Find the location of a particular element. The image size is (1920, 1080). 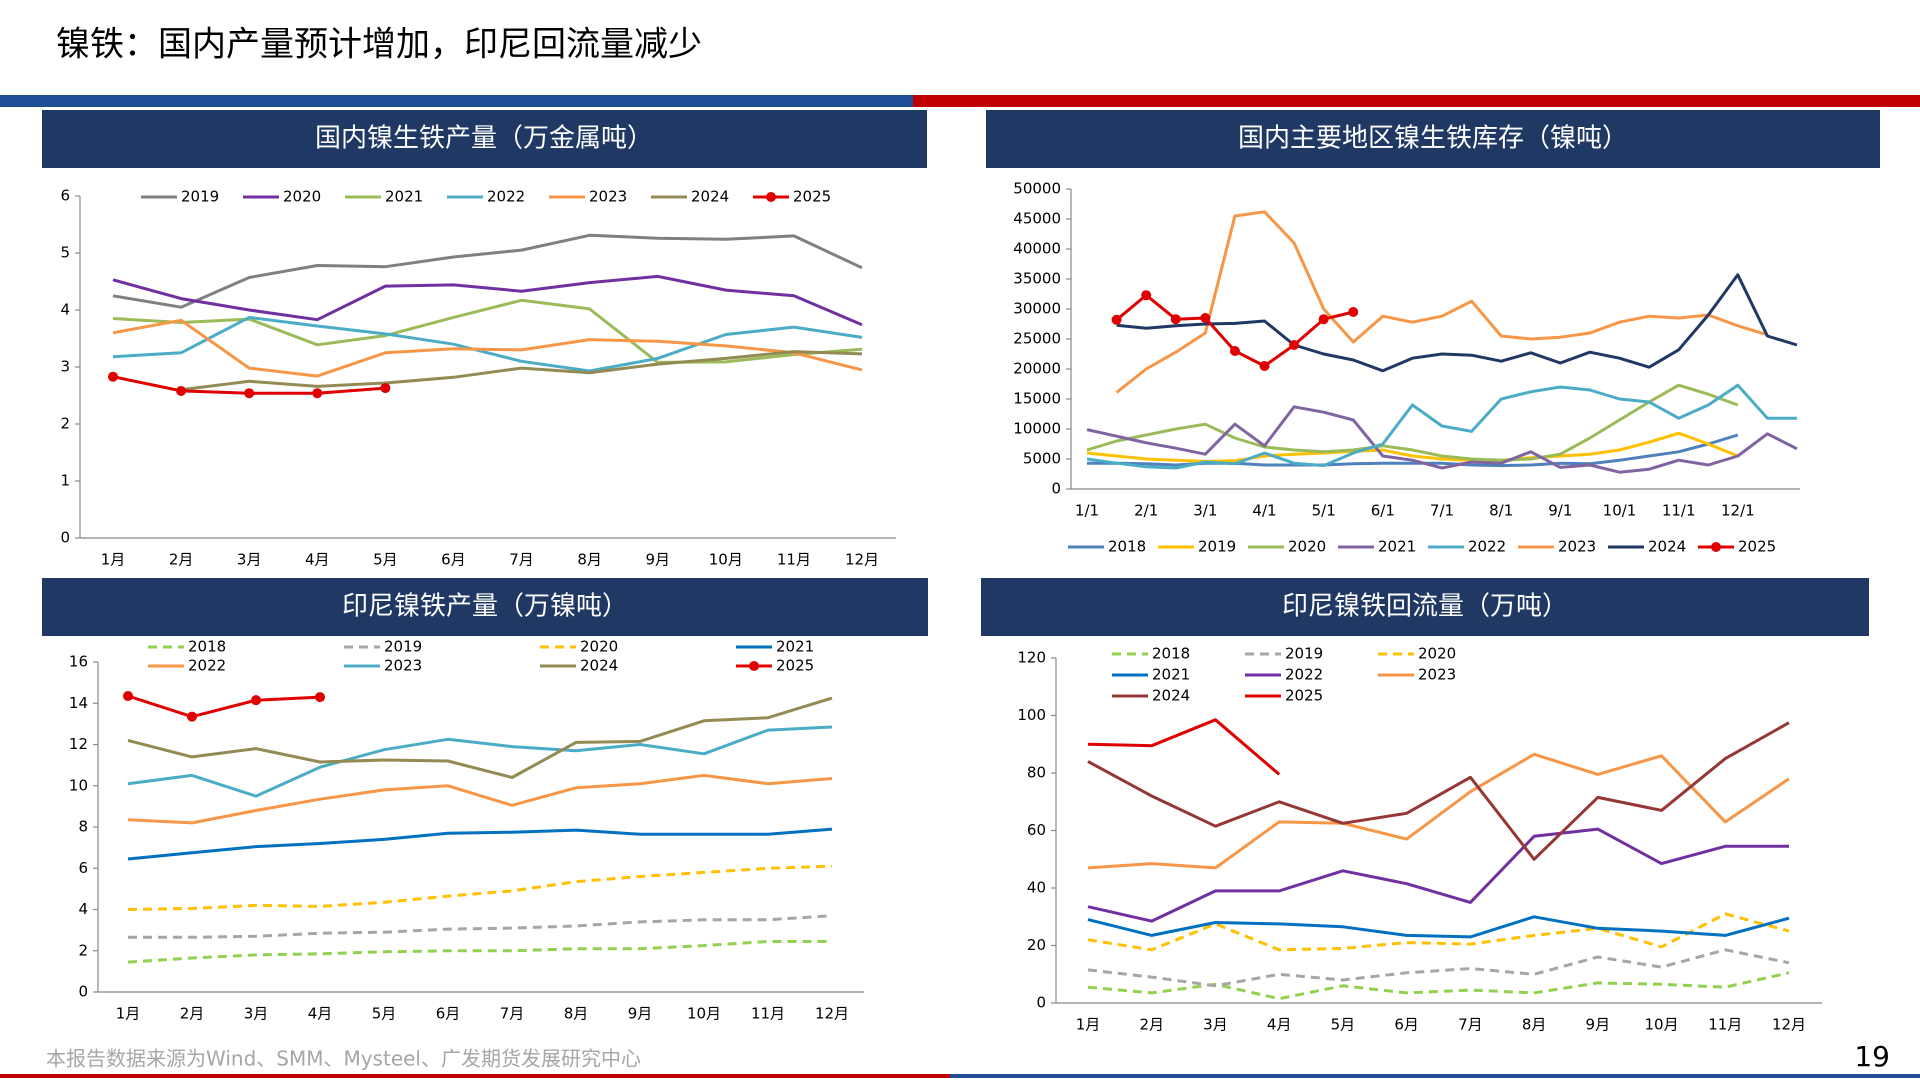

legend-marker is located at coordinates (754, 666).